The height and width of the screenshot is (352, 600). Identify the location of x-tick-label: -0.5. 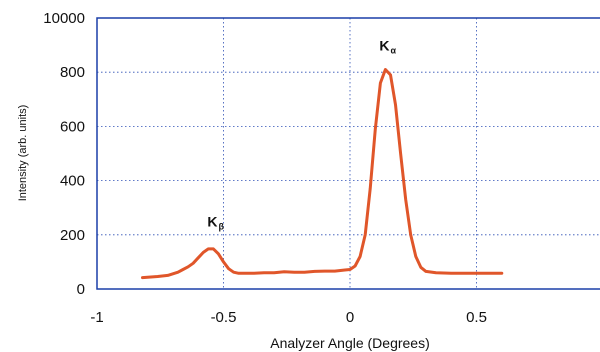
(224, 317).